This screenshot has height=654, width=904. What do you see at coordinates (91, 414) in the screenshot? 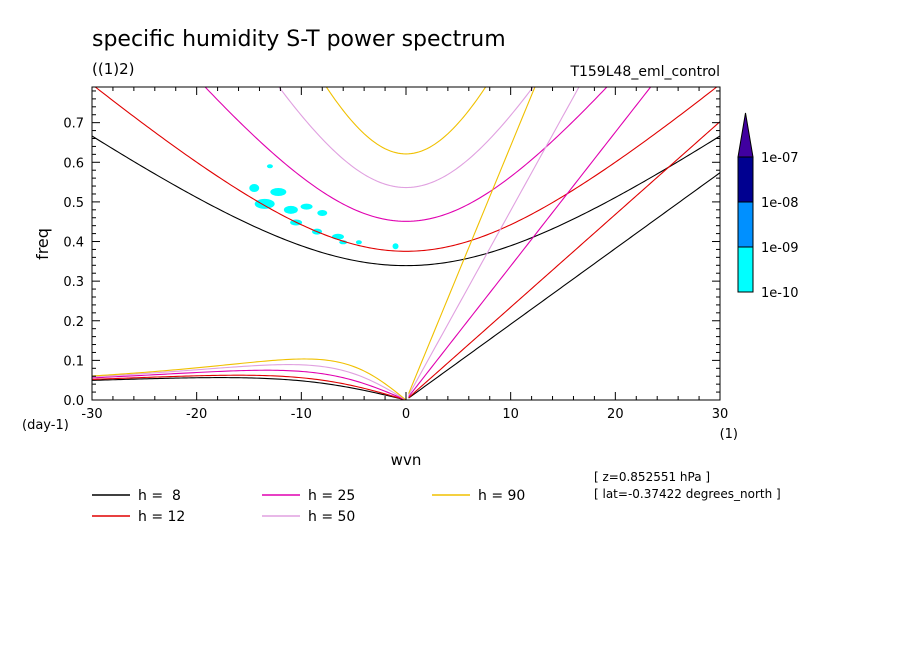
I see `x-tick-label: -30` at bounding box center [91, 414].